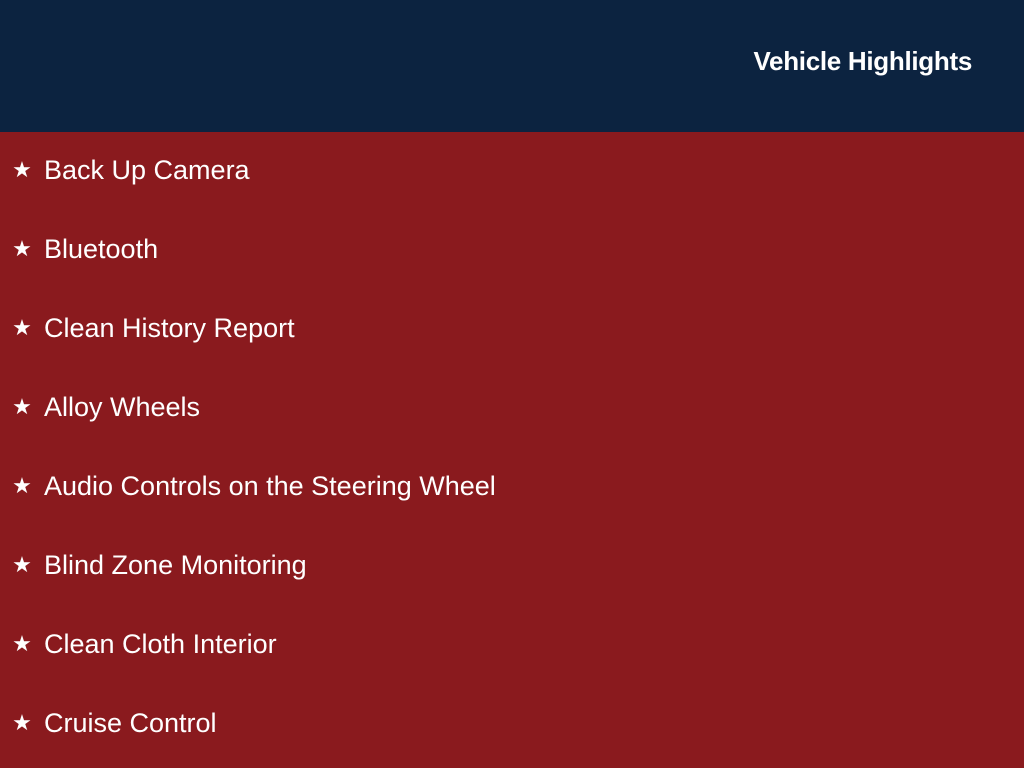 The image size is (1024, 768). I want to click on highlight-label: Clean Cloth Interior, so click(160, 643).